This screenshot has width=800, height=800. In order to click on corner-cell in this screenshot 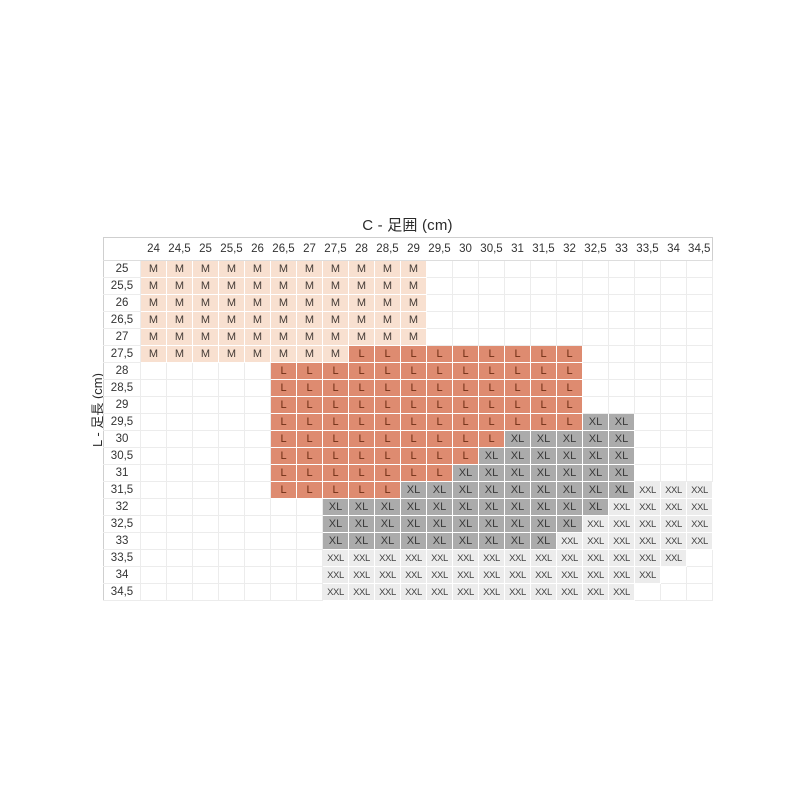, I will do `click(122, 249)`.